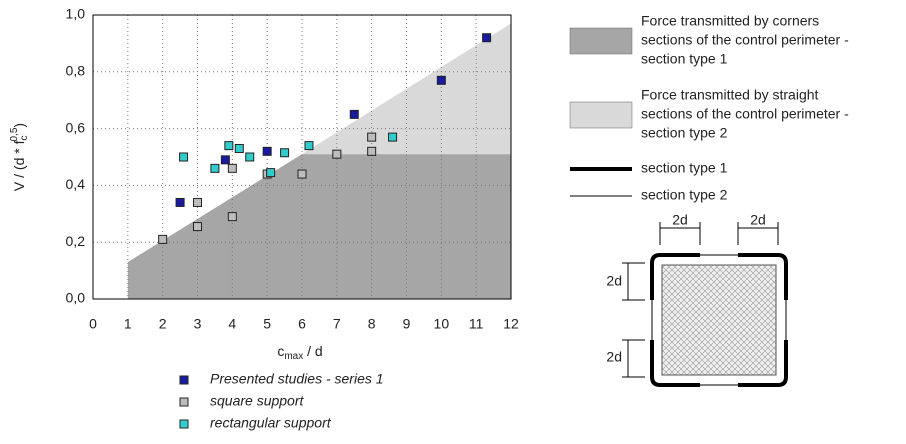  Describe the element at coordinates (730, 21) in the screenshot. I see `legend-label: Force transmitted by corners` at that location.